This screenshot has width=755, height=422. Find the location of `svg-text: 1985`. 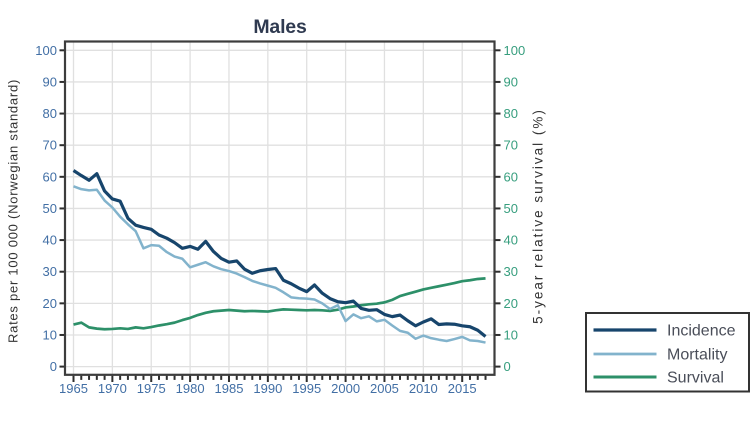

svg-text: 1985 is located at coordinates (229, 388).